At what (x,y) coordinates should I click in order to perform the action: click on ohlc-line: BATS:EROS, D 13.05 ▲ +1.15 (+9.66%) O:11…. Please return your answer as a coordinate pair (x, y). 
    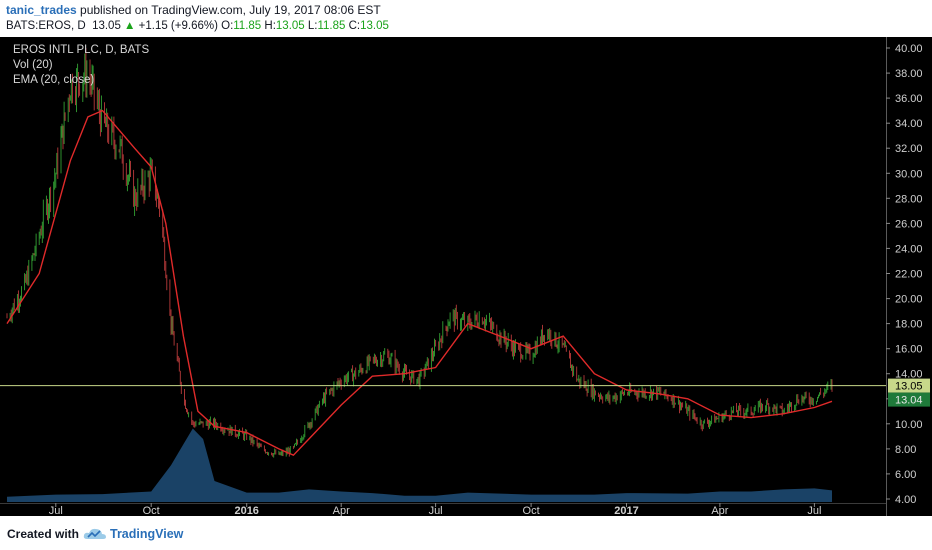
    Looking at the image, I should click on (197, 26).